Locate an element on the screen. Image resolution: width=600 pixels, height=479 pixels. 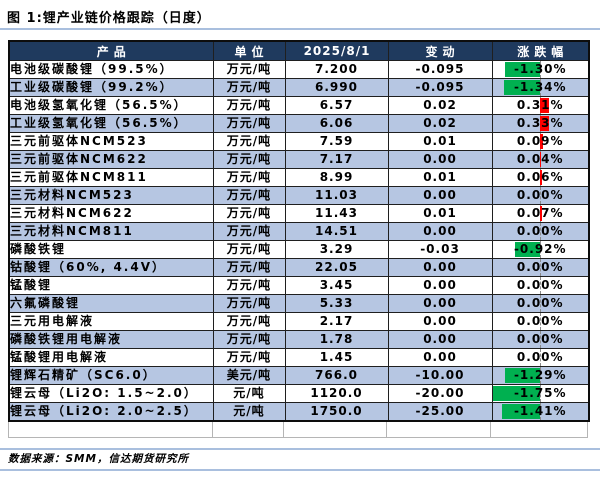
pct-cell: -1.34% is located at coordinates (540, 87).